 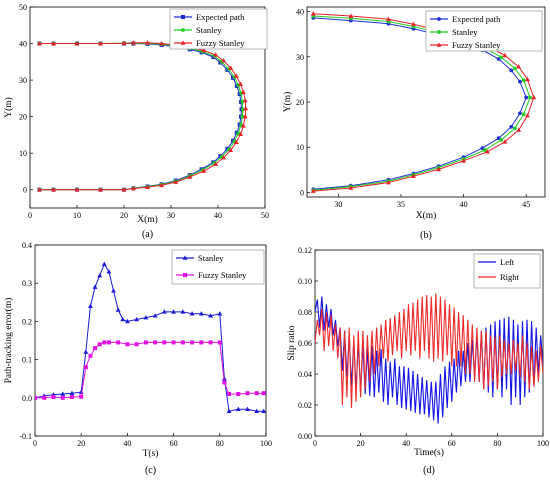 I want to click on x-tick-label: 60, so click(x=174, y=443).